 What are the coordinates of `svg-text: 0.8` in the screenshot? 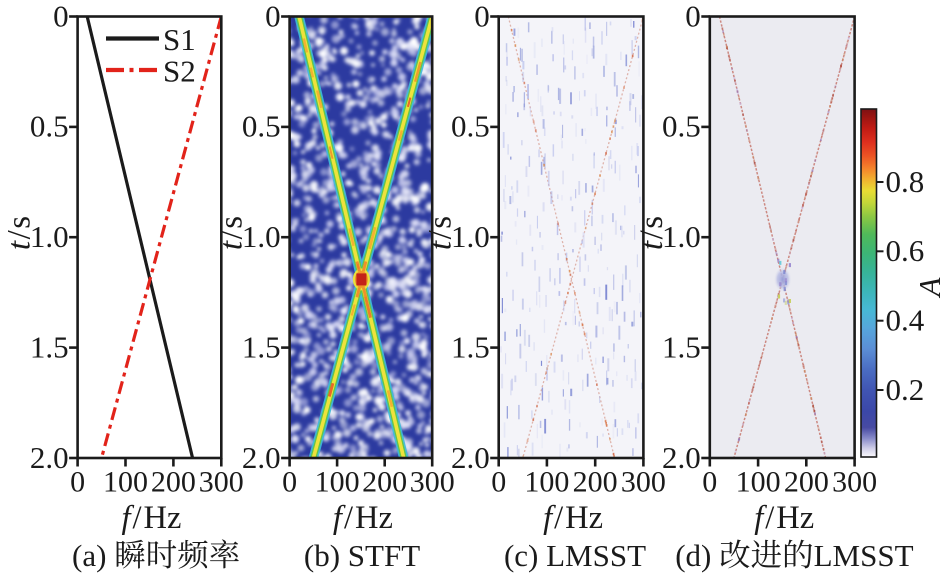 It's located at (905, 181).